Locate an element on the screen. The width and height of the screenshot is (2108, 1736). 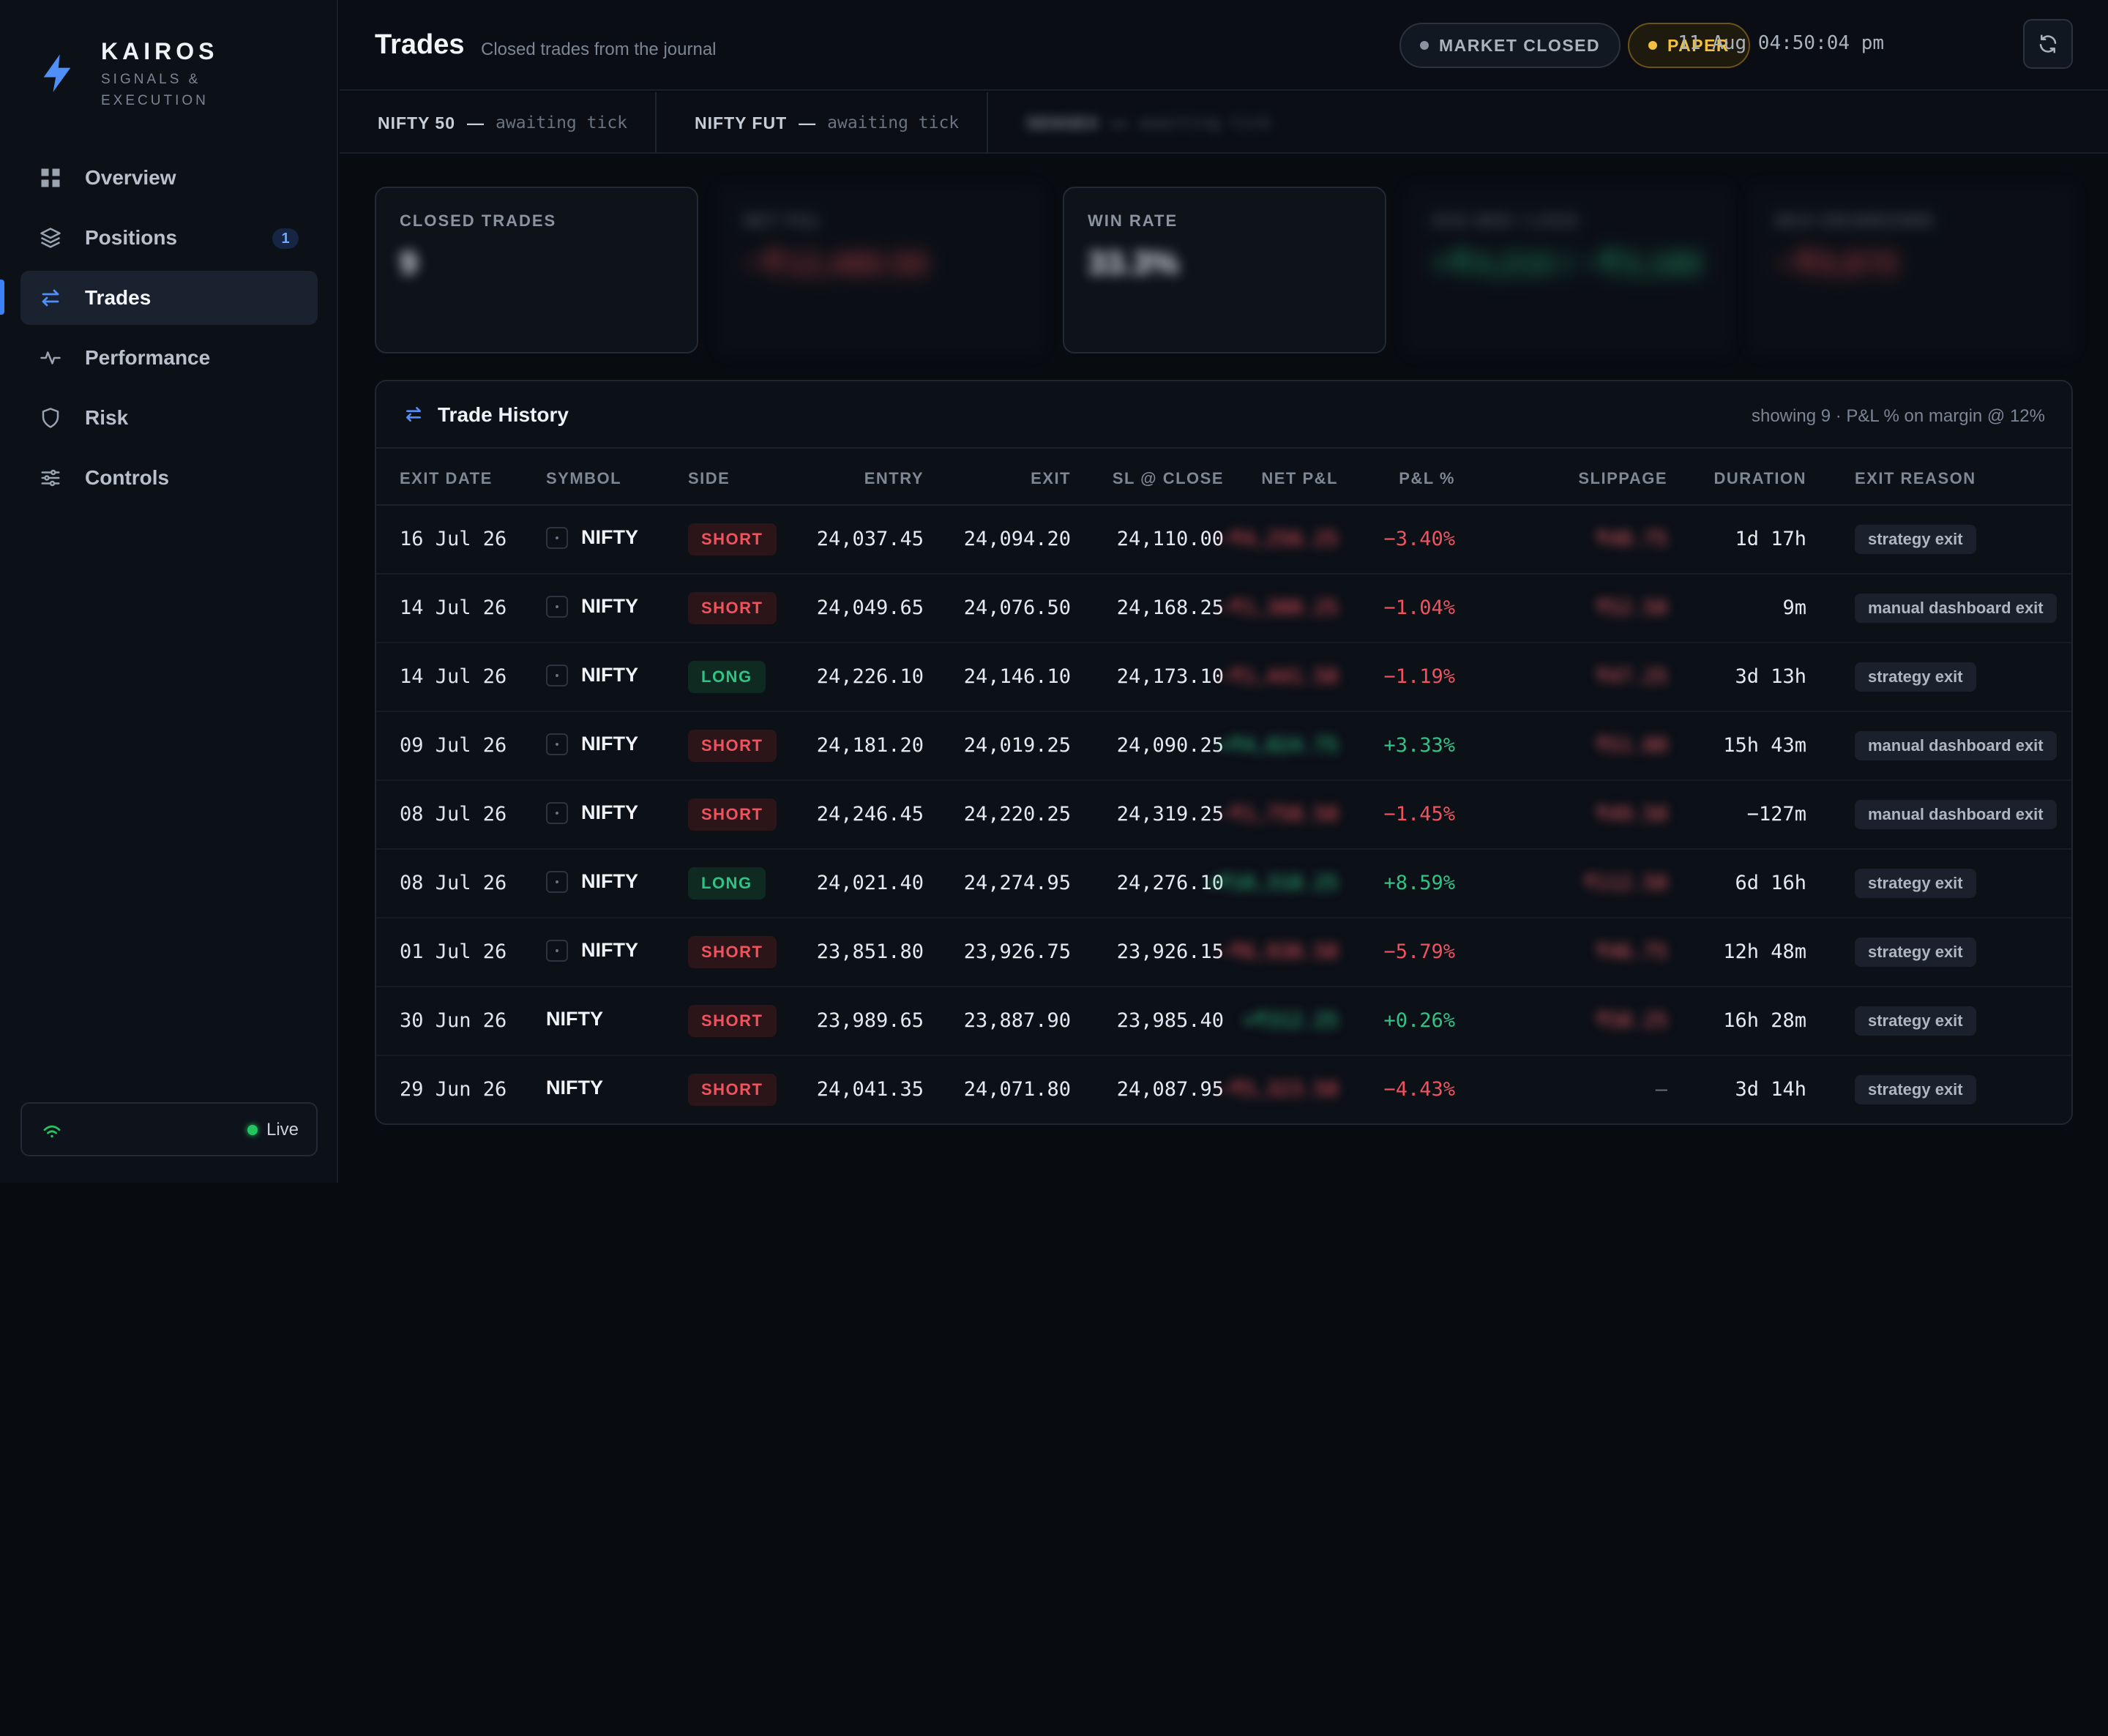
pnl-percent: −1.45% is located at coordinates (1419, 815).